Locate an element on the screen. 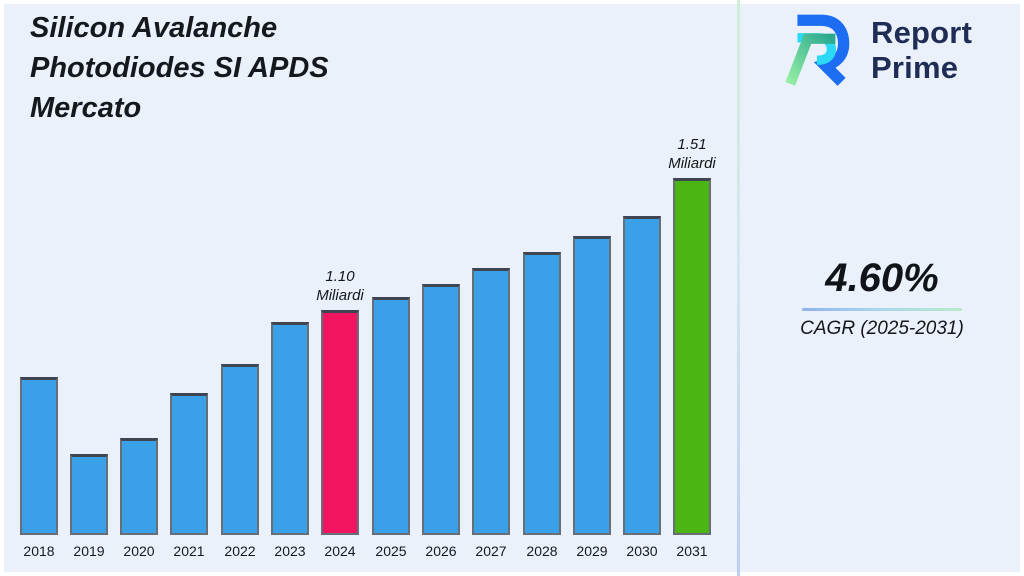  bar-2018 is located at coordinates (39, 456).